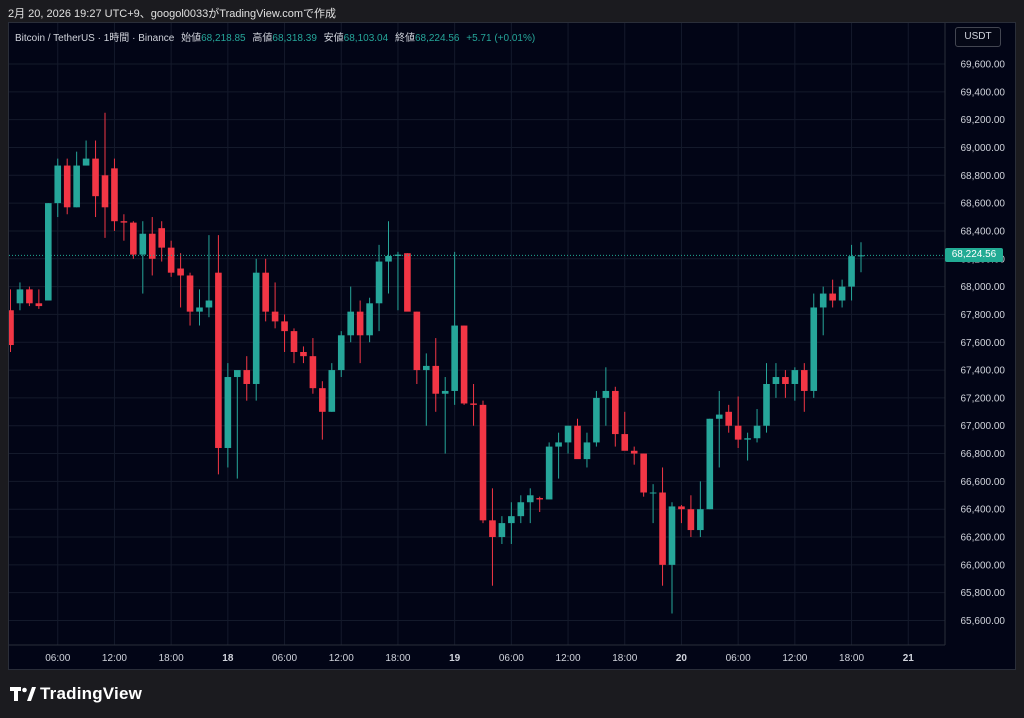  Describe the element at coordinates (983, 343) in the screenshot. I see `price-tick-label: 67,600.00` at that location.